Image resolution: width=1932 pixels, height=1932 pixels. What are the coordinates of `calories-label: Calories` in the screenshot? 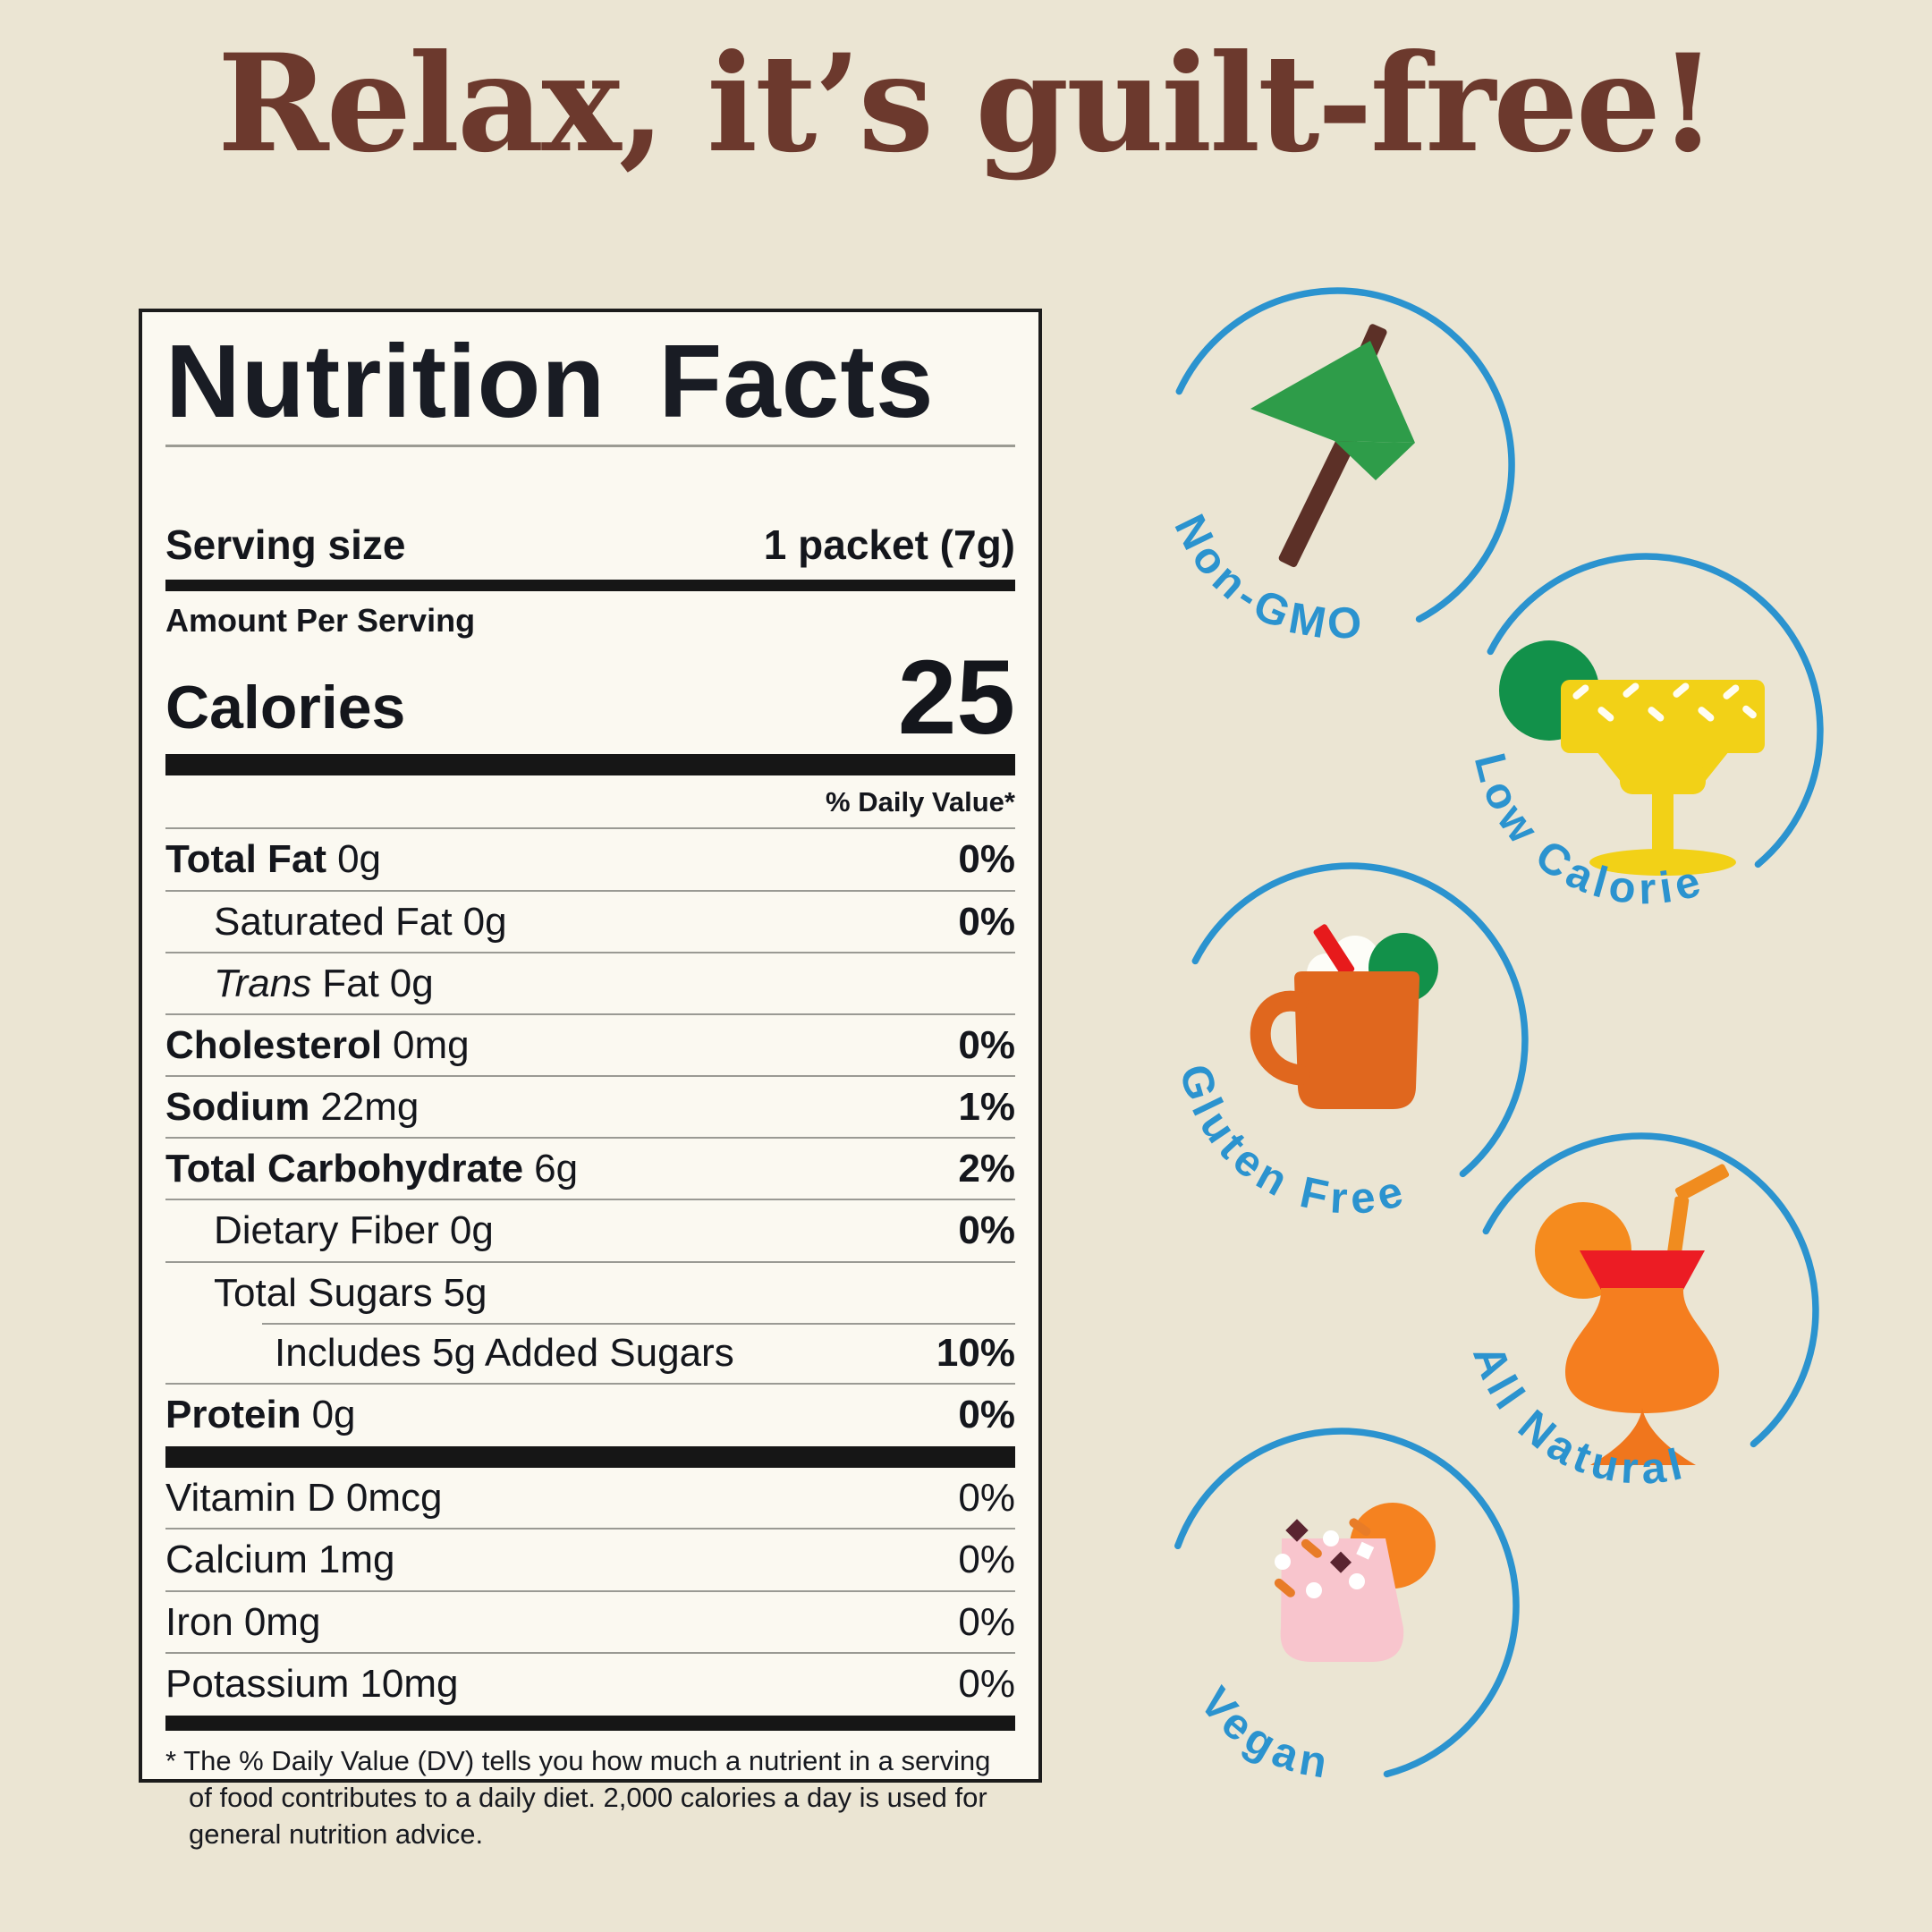 It's located at (285, 708).